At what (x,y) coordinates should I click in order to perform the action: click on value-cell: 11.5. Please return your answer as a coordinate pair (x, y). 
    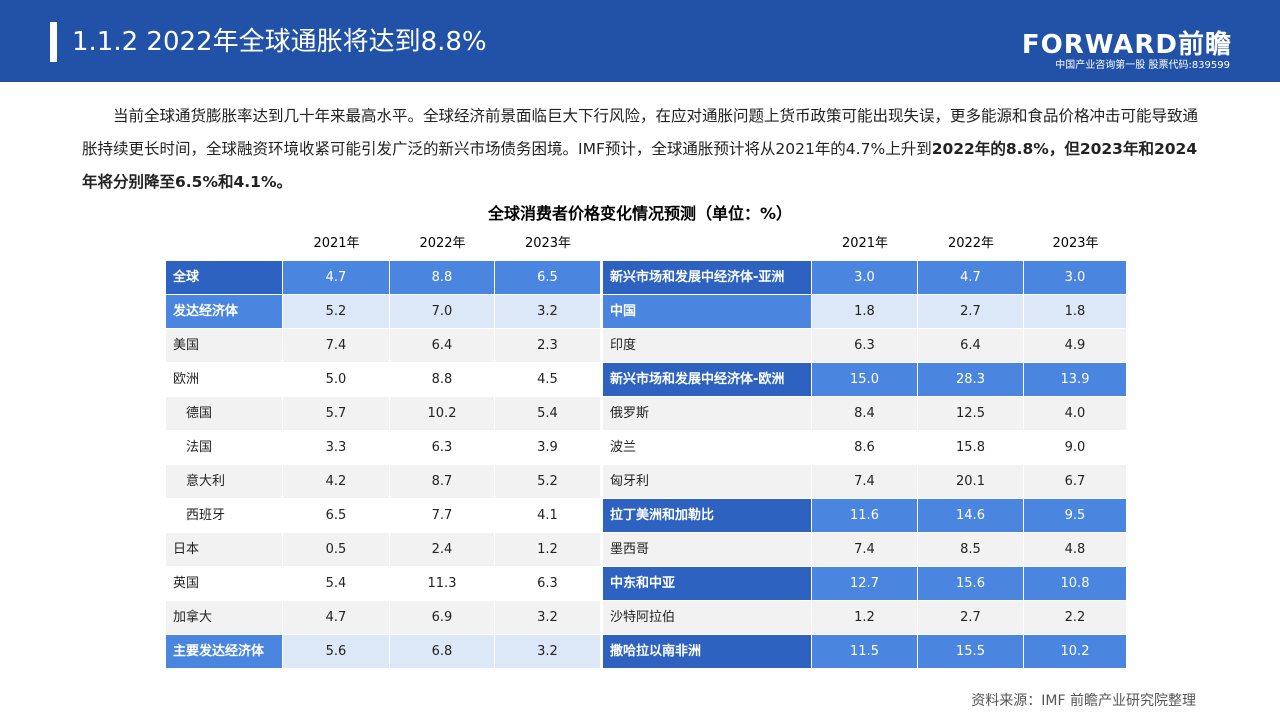
    Looking at the image, I should click on (864, 651).